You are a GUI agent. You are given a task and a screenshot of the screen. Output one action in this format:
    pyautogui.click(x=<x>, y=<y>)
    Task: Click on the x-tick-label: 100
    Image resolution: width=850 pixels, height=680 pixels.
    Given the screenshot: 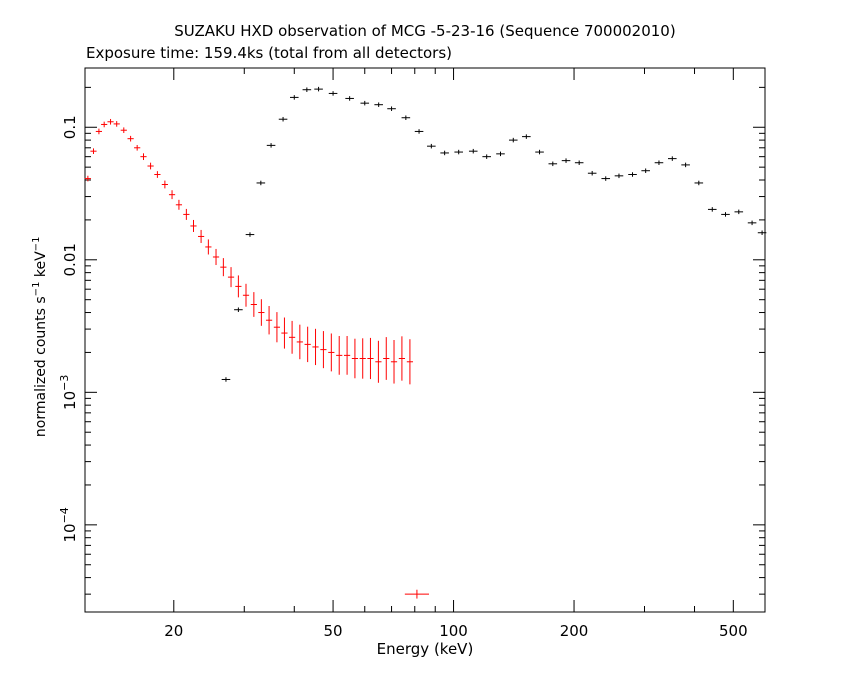 What is the action you would take?
    pyautogui.click(x=453, y=631)
    